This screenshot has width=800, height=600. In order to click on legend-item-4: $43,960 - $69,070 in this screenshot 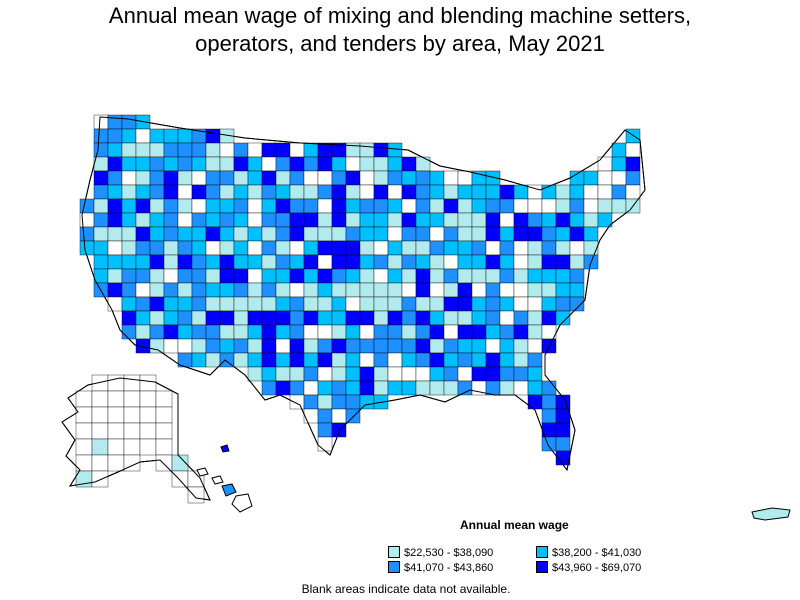, I will do `click(588, 567)`.